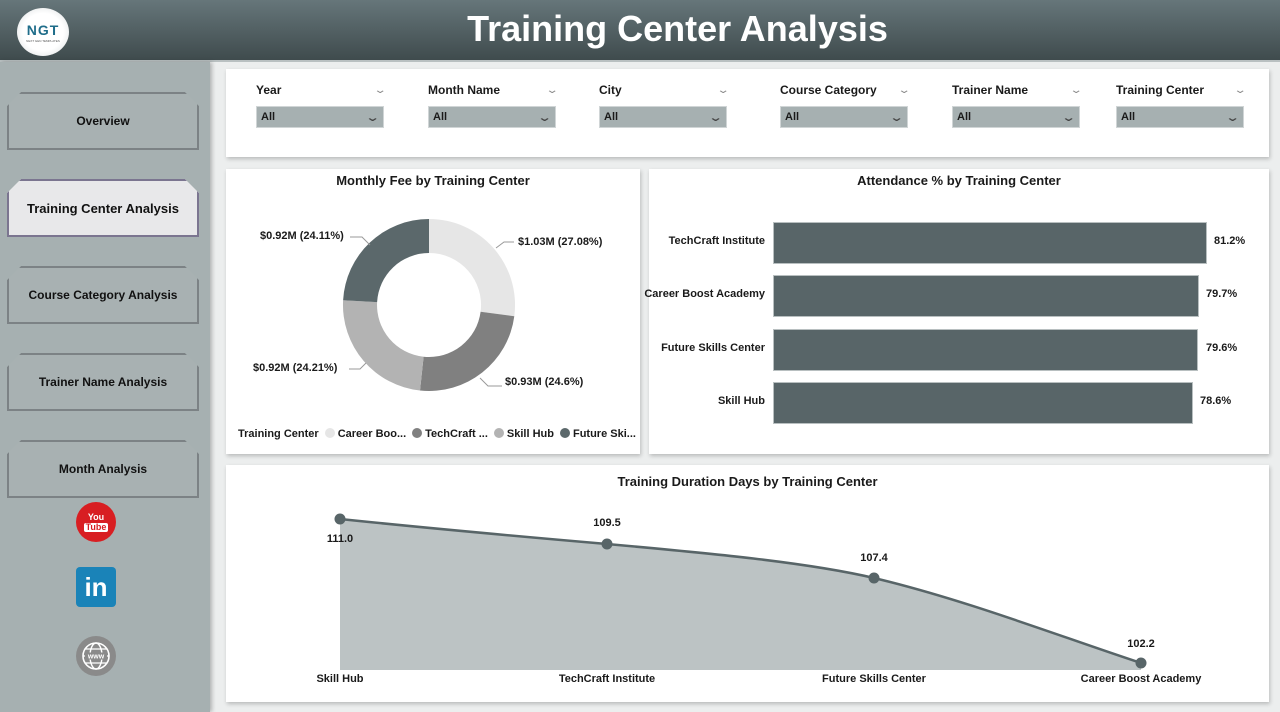  What do you see at coordinates (716, 241) in the screenshot?
I see `bar-category-label: TechCraft Institute` at bounding box center [716, 241].